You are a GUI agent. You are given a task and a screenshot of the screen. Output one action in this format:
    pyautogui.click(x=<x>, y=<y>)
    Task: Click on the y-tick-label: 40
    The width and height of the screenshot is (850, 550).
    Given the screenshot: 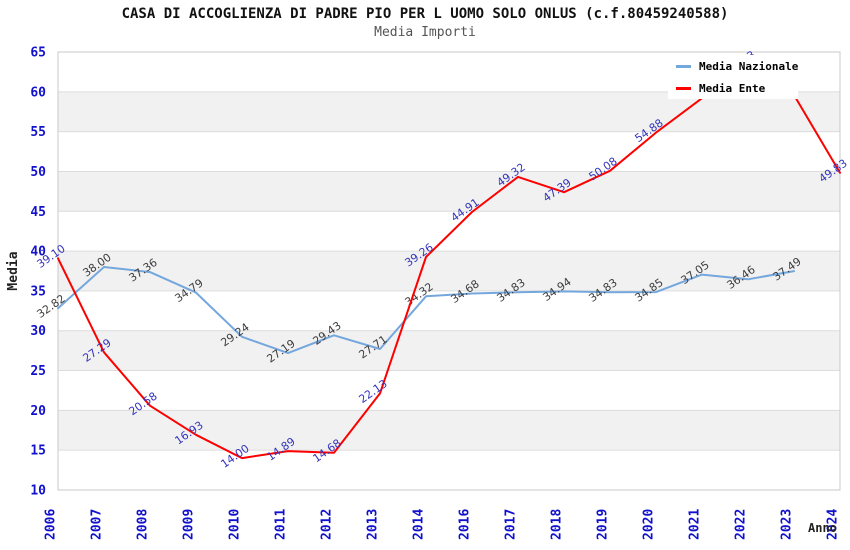 What is the action you would take?
    pyautogui.click(x=38, y=252)
    